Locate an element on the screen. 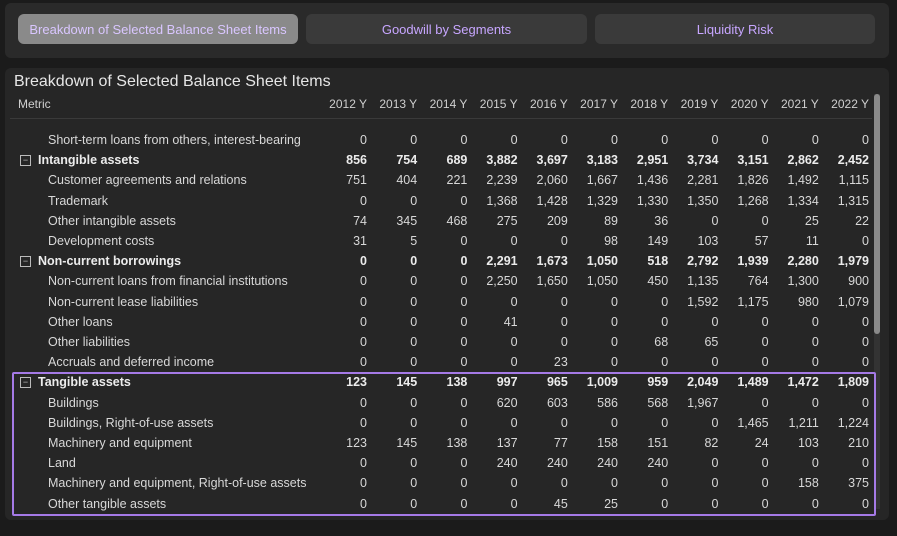  tab: Goodwill by Segments is located at coordinates (446, 29).